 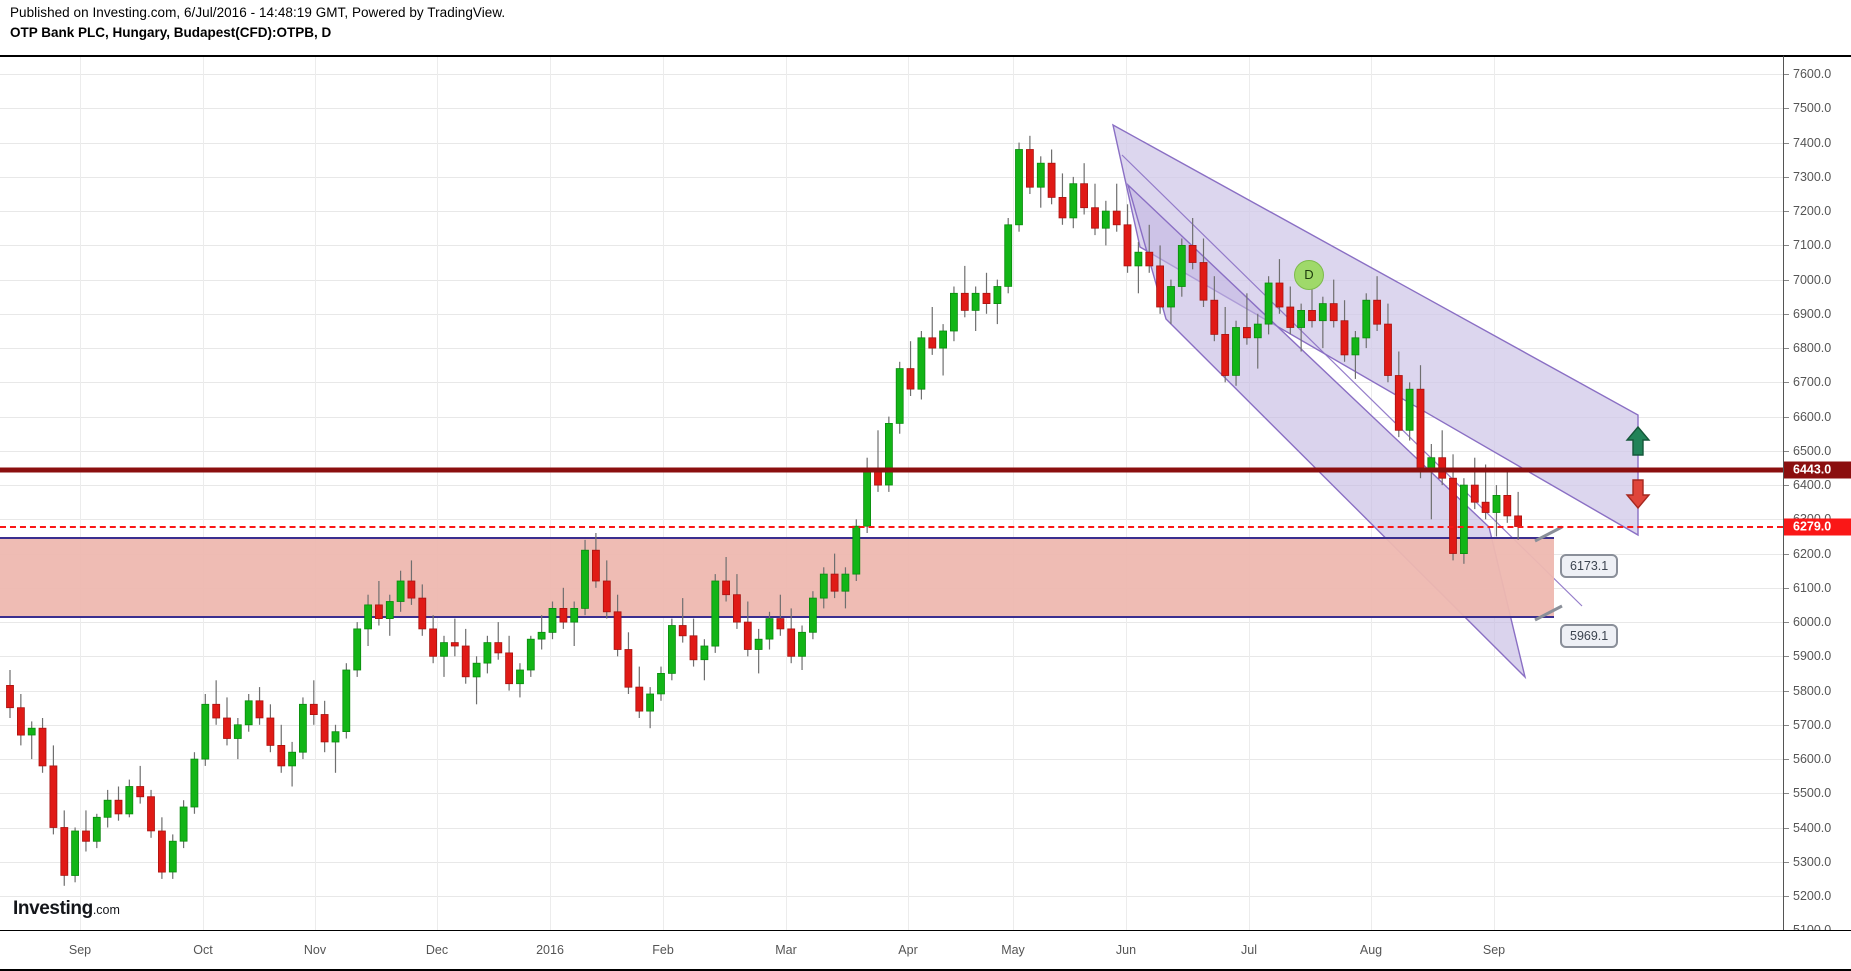 What do you see at coordinates (1812, 622) in the screenshot?
I see `price-axis-label: 6000.0` at bounding box center [1812, 622].